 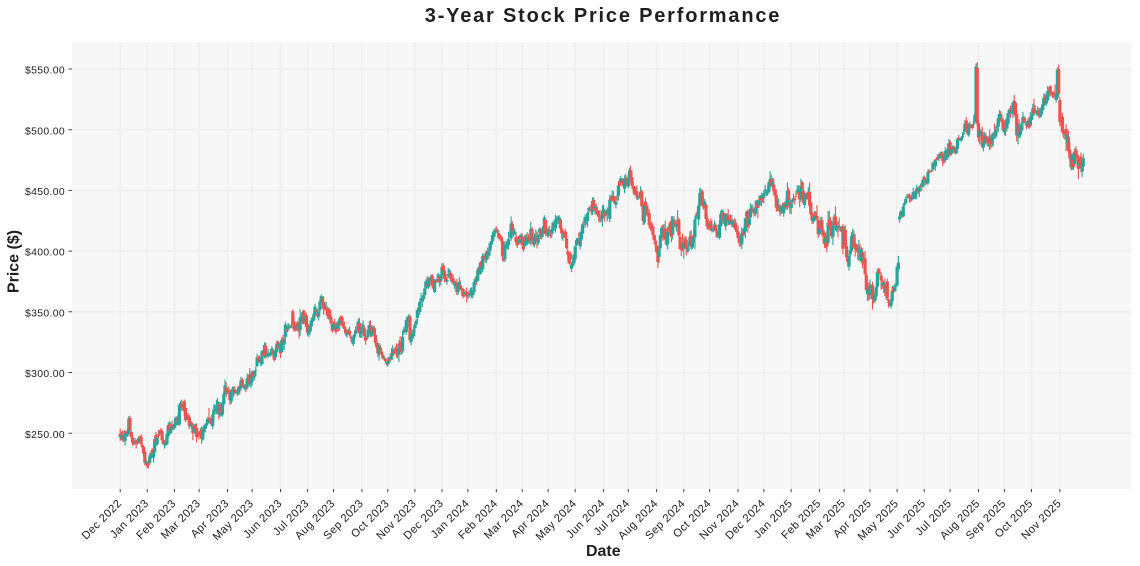 I want to click on svg-text: 3-Year Stock Price Performance, so click(x=603, y=16).